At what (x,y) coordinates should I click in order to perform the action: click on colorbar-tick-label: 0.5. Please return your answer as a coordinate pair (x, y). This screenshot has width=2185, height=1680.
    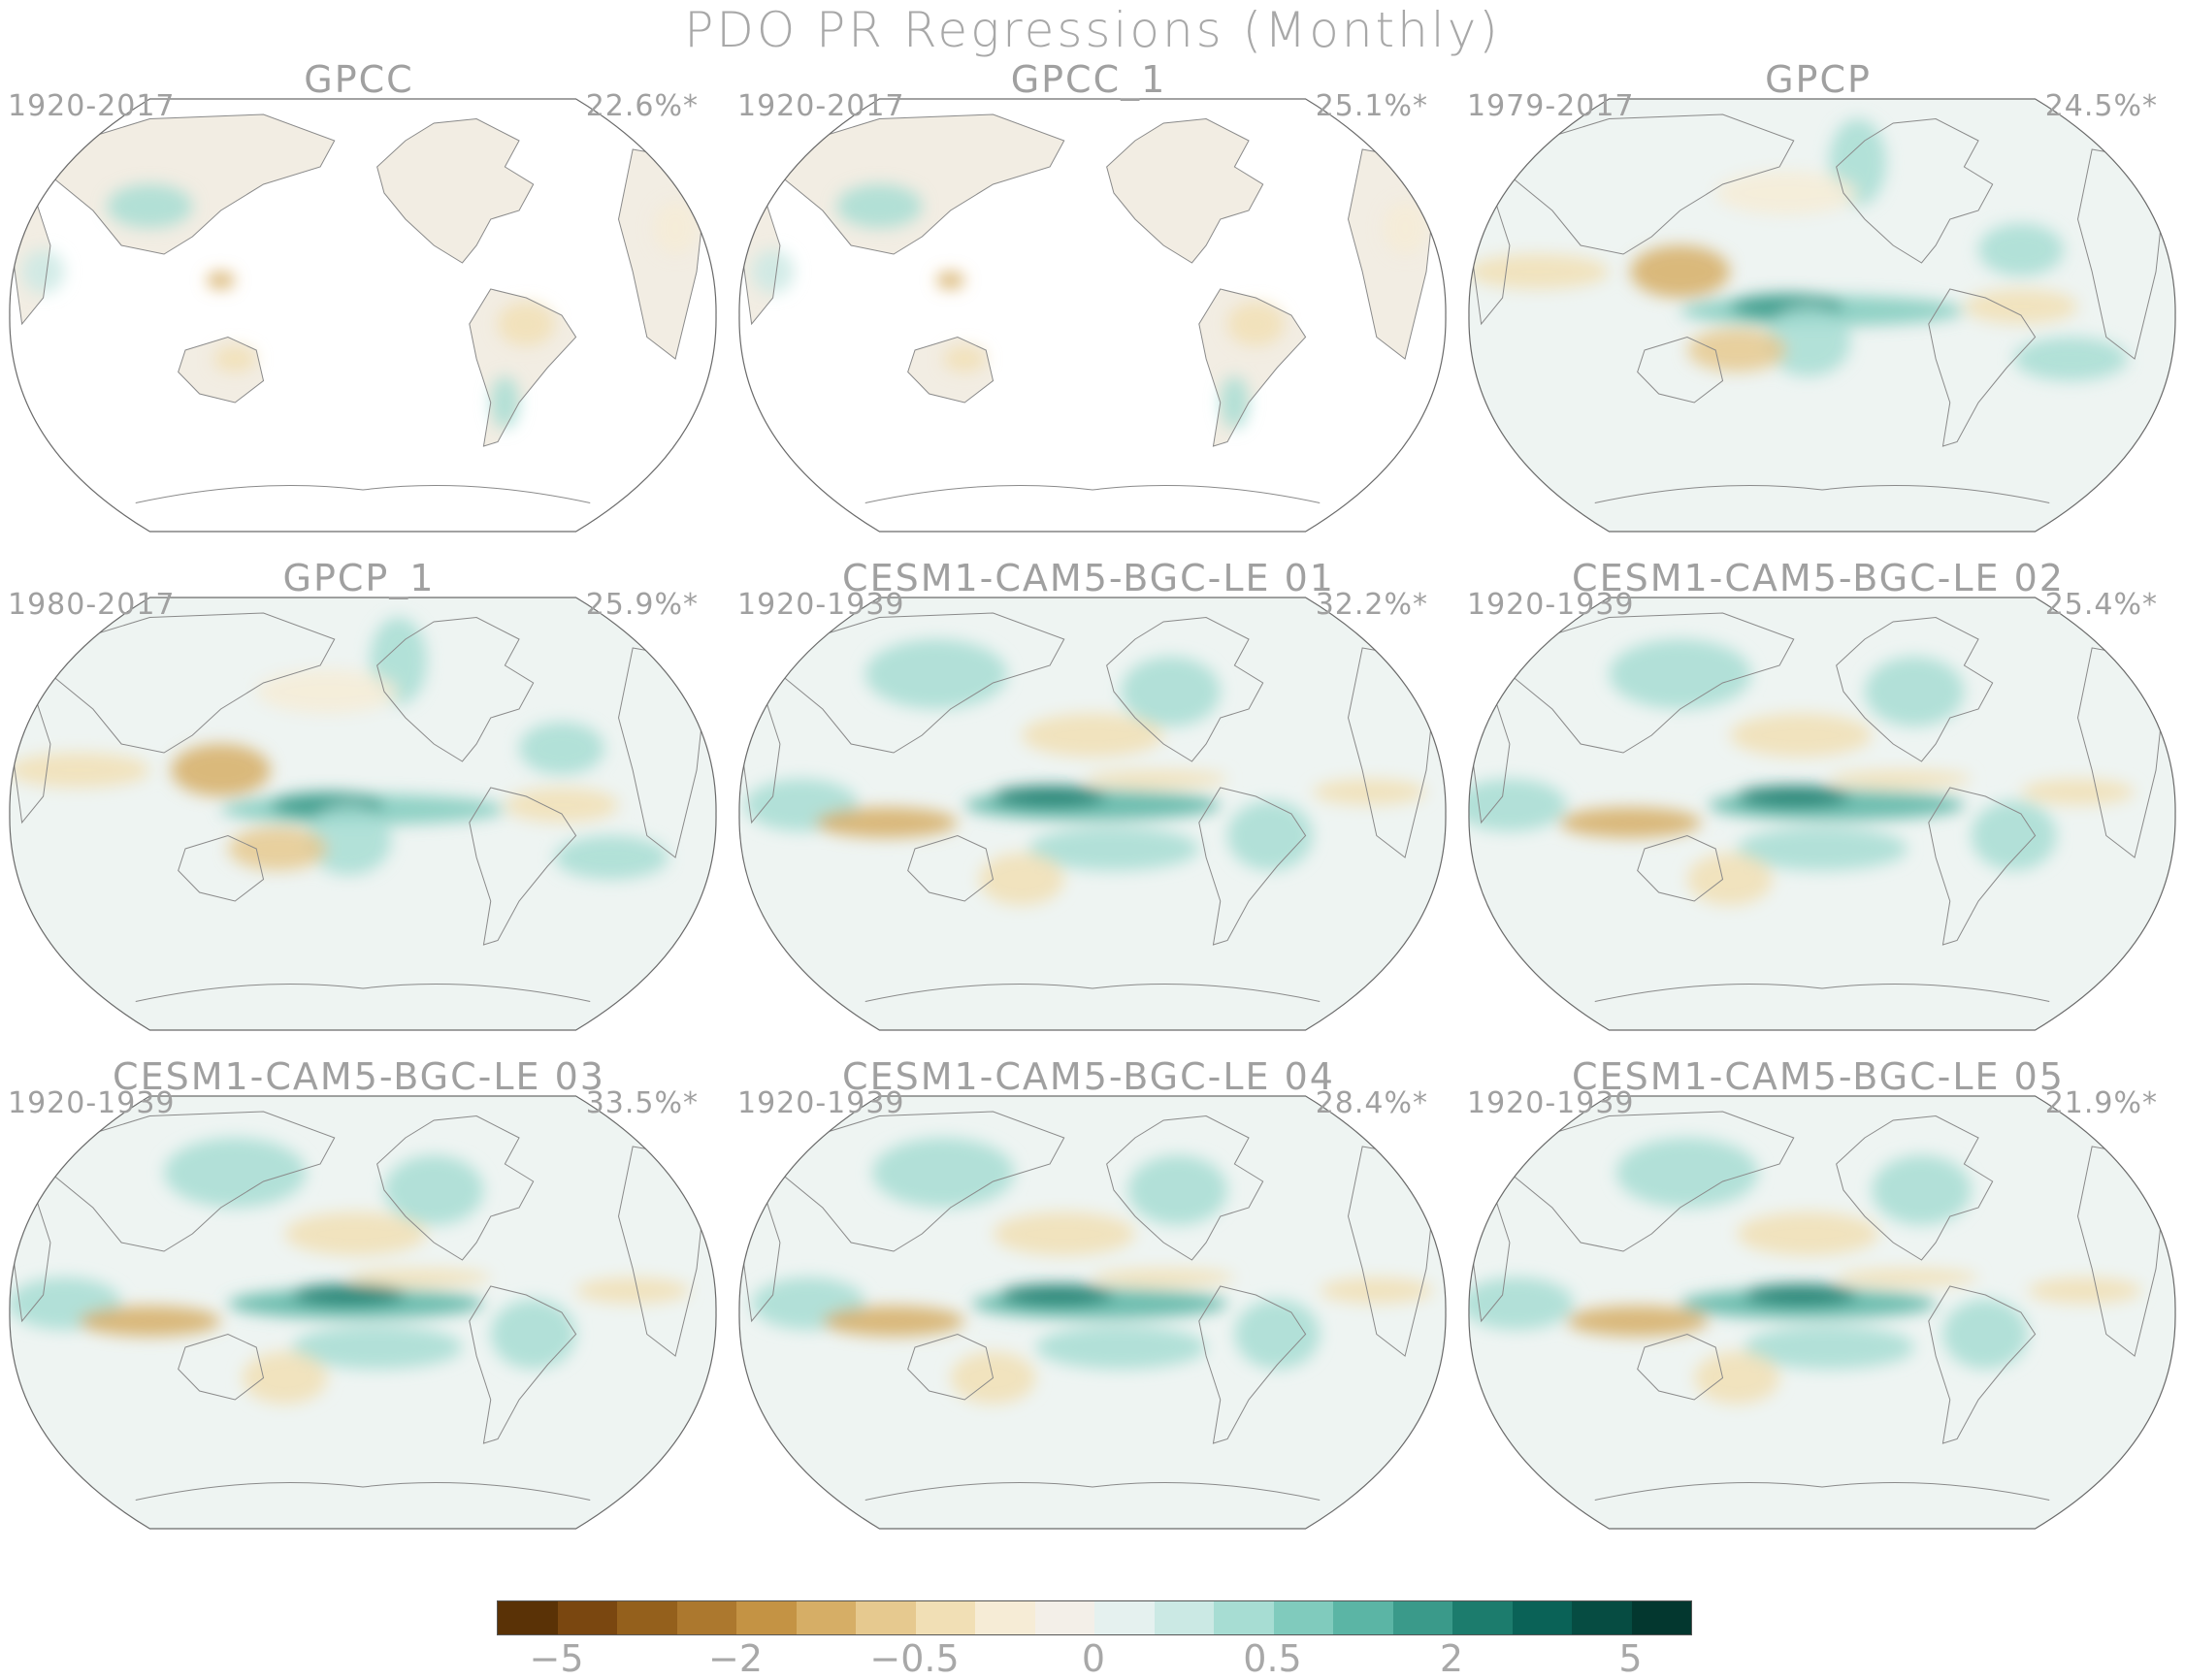
    Looking at the image, I should click on (1272, 1658).